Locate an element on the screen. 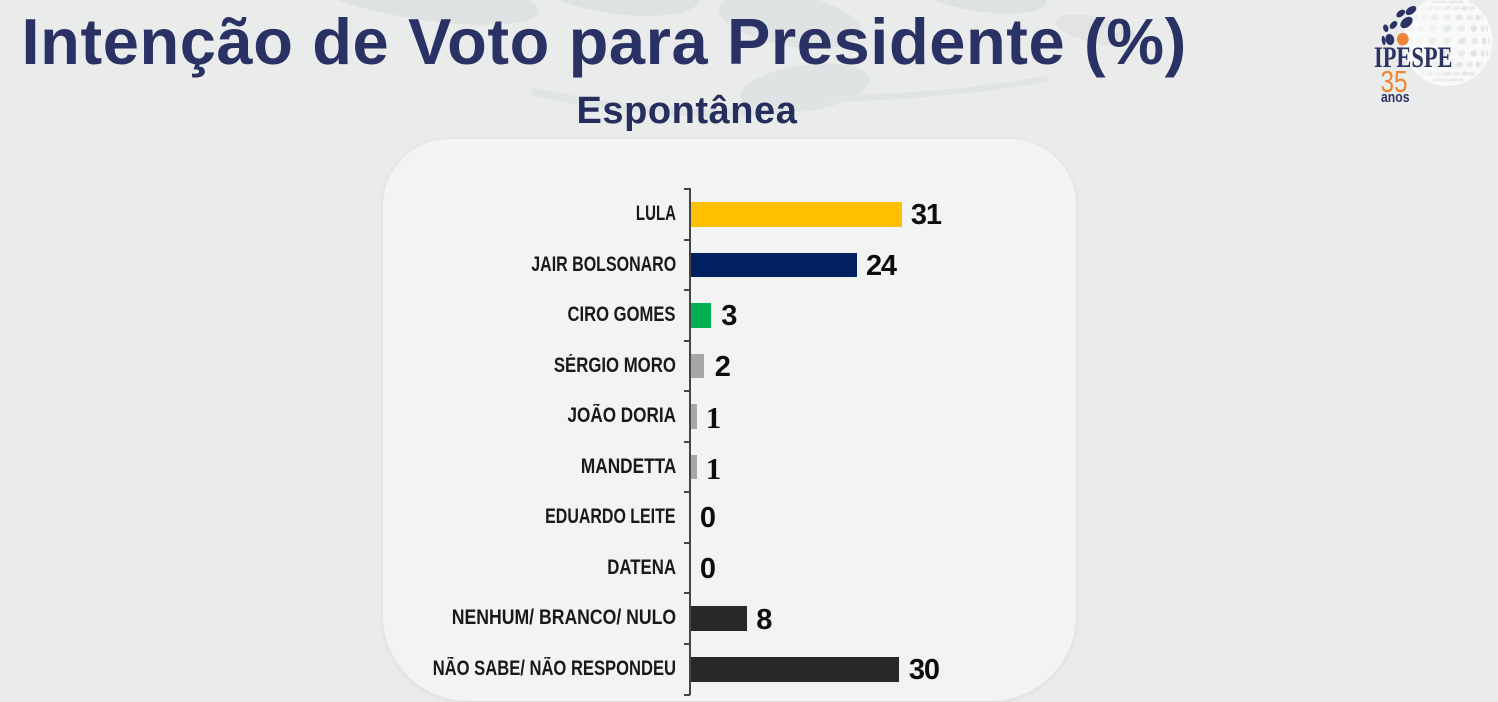 Image resolution: width=1498 pixels, height=702 pixels. svg-text: anos is located at coordinates (1395, 97).